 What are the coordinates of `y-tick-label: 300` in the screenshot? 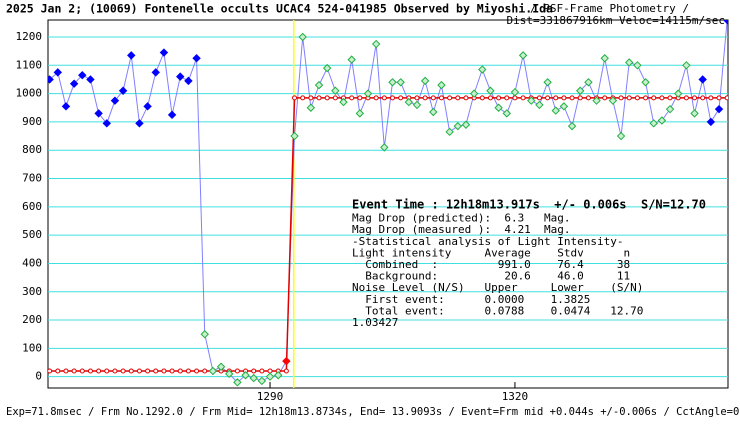 It's located at (32, 291).